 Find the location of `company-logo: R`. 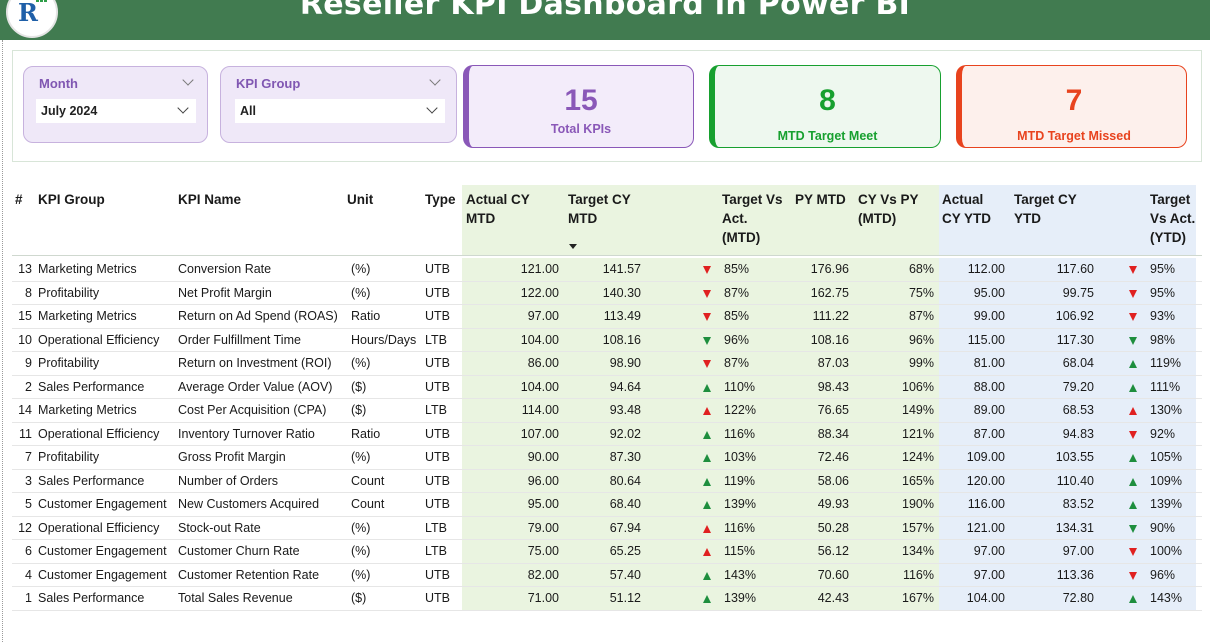

company-logo: R is located at coordinates (32, 19).